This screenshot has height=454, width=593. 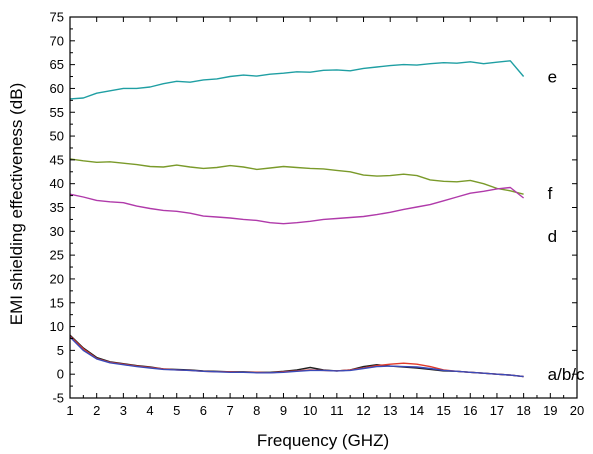 What do you see at coordinates (550, 410) in the screenshot?
I see `x-tick-label: 19` at bounding box center [550, 410].